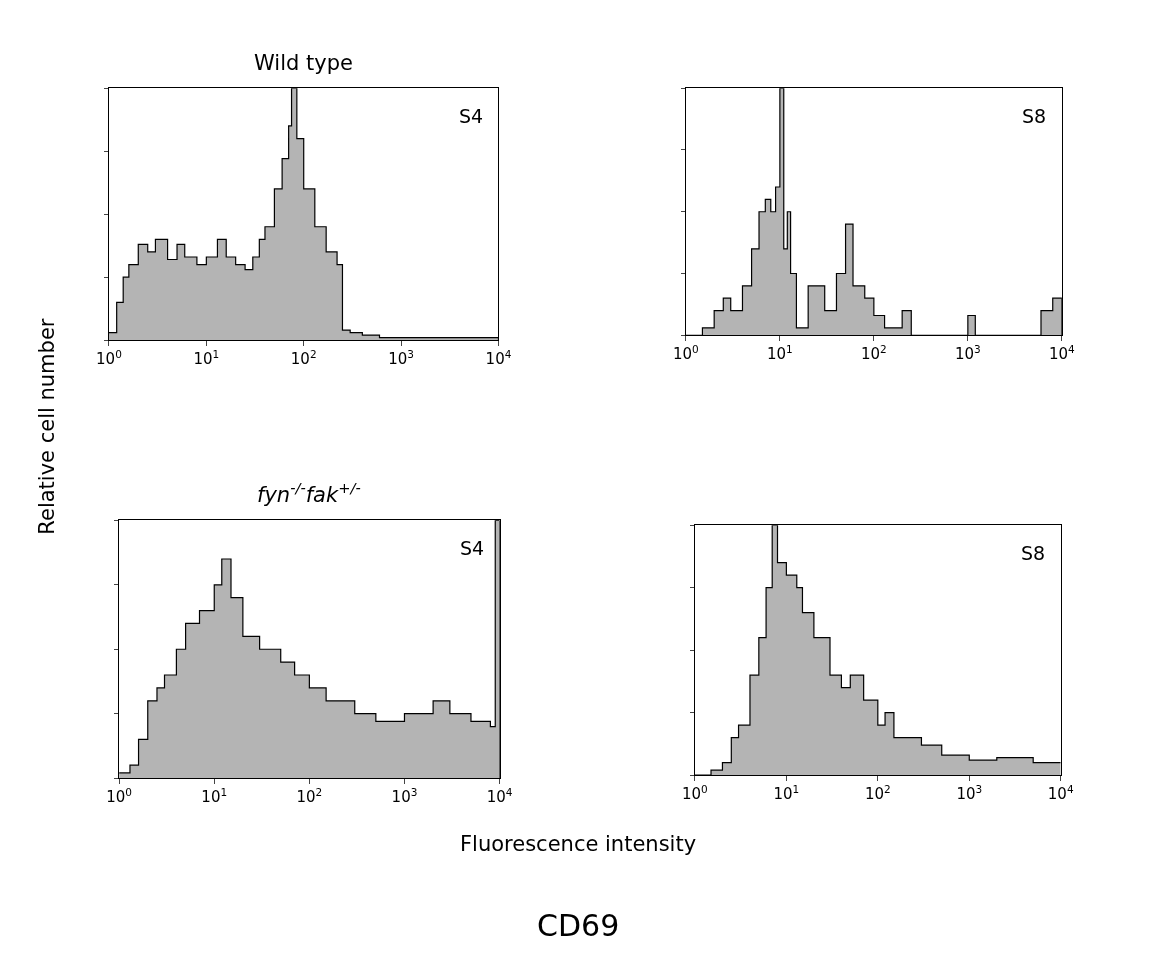 The width and height of the screenshot is (1155, 969). Describe the element at coordinates (303, 63) in the screenshot. I see `chart-title: Wild type` at that location.